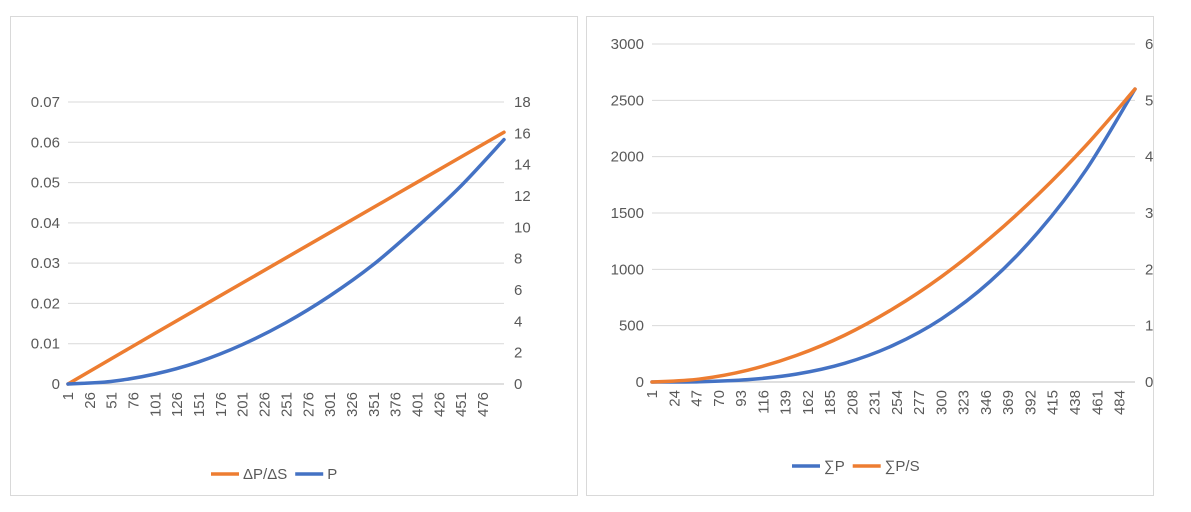 Image resolution: width=1191 pixels, height=512 pixels. What do you see at coordinates (1053, 402) in the screenshot?
I see `x-tick-label: 415` at bounding box center [1053, 402].